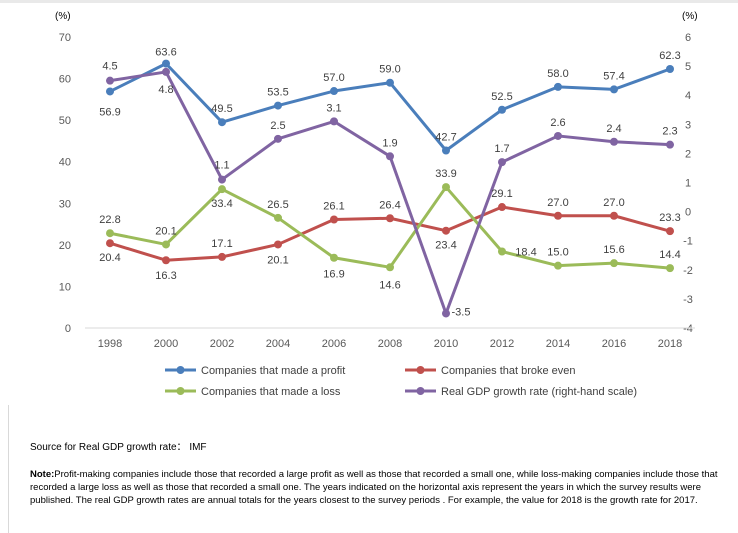 The height and width of the screenshot is (533, 738). Describe the element at coordinates (557, 253) in the screenshot. I see `data-label: 15.0` at that location.